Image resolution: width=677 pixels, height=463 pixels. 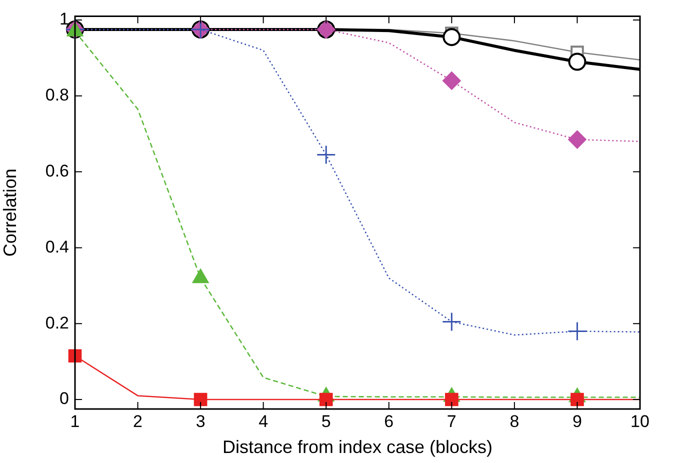 I want to click on x-tick-label: 2, so click(x=138, y=421).